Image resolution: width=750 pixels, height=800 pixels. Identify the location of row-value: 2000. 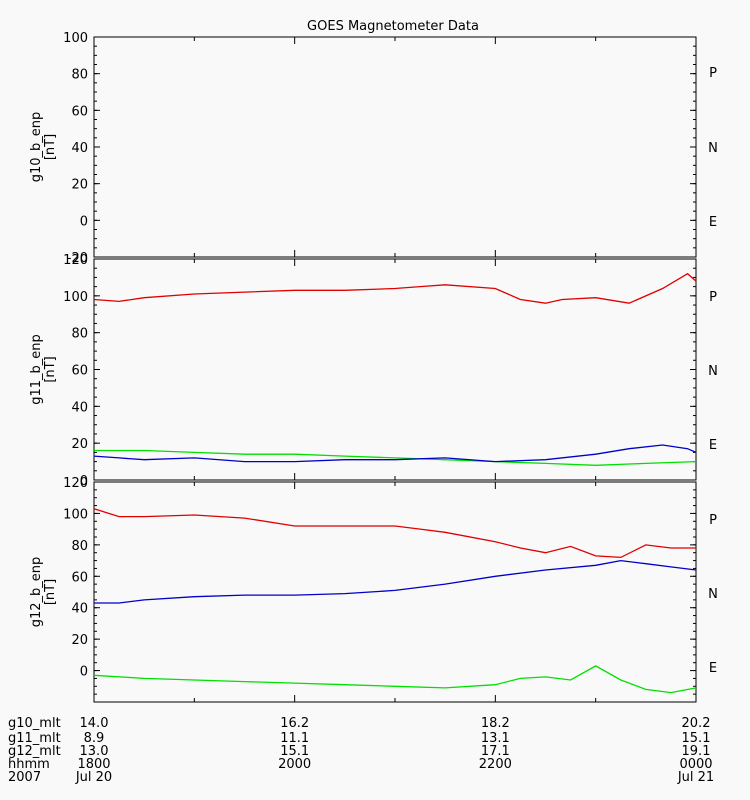
(294, 764).